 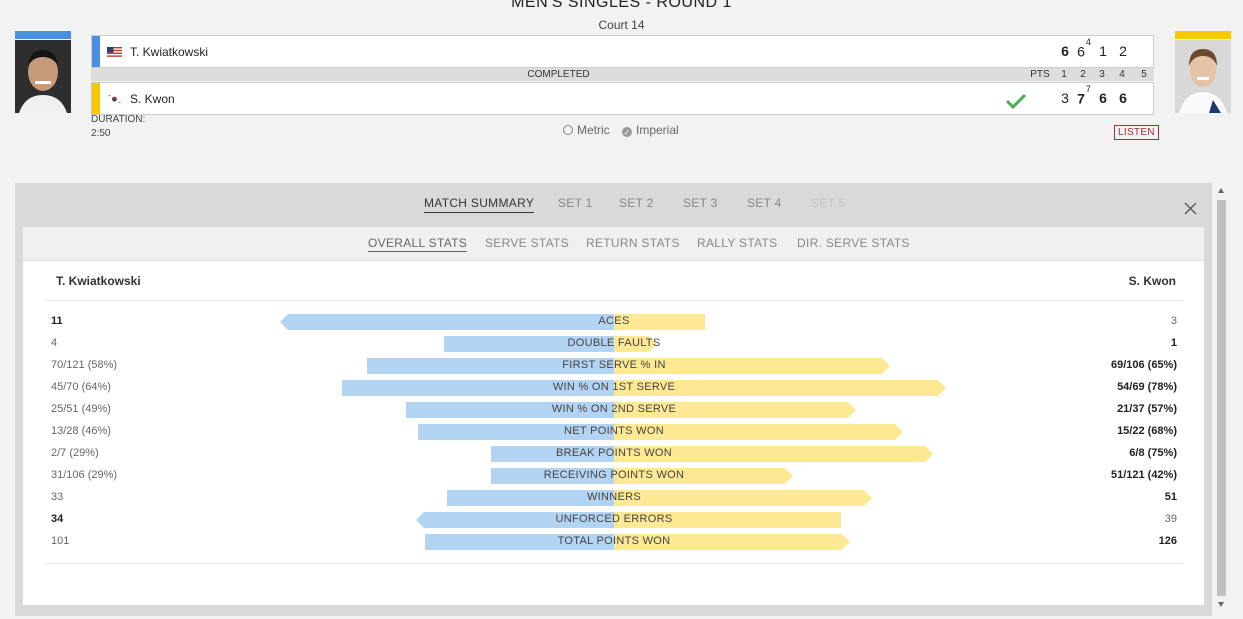 I want to click on stats-header-divider, so click(x=614, y=300).